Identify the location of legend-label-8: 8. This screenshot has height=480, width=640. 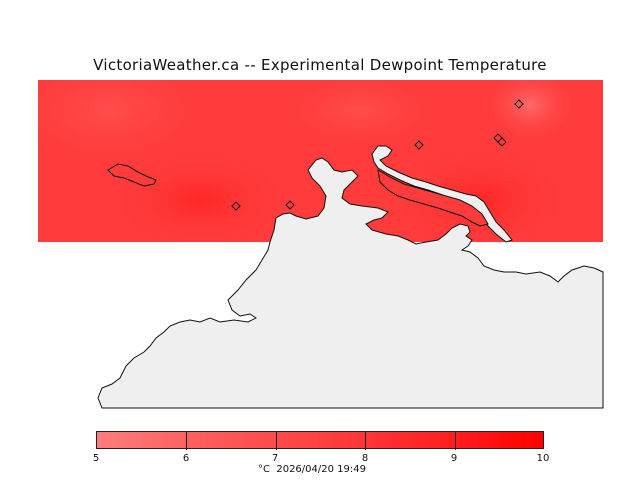
(365, 458).